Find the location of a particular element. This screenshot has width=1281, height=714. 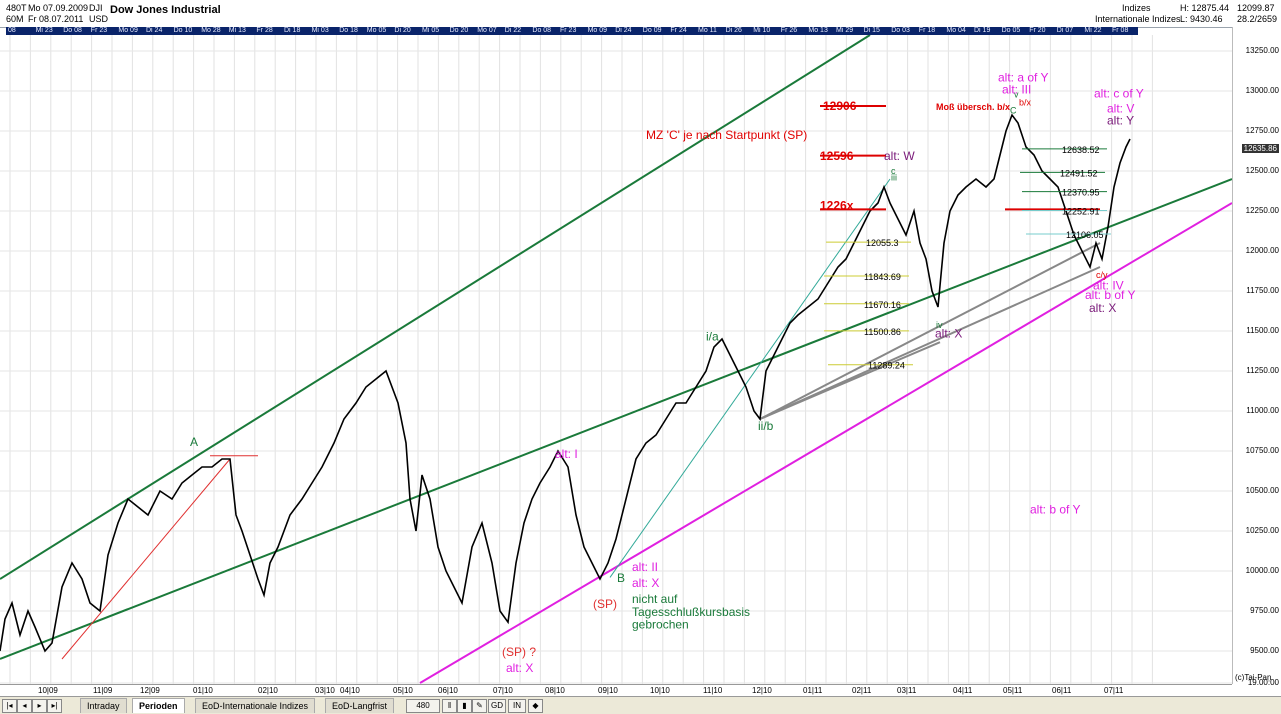

date-bar-label: Mo 09 is located at coordinates (128, 30).